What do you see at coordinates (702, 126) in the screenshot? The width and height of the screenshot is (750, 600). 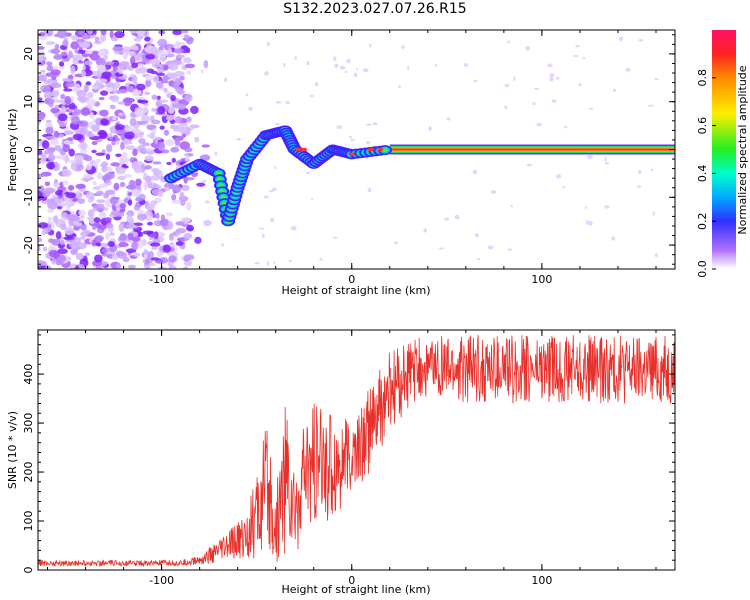 I see `colorbar-tick-label: 0.6` at bounding box center [702, 126].